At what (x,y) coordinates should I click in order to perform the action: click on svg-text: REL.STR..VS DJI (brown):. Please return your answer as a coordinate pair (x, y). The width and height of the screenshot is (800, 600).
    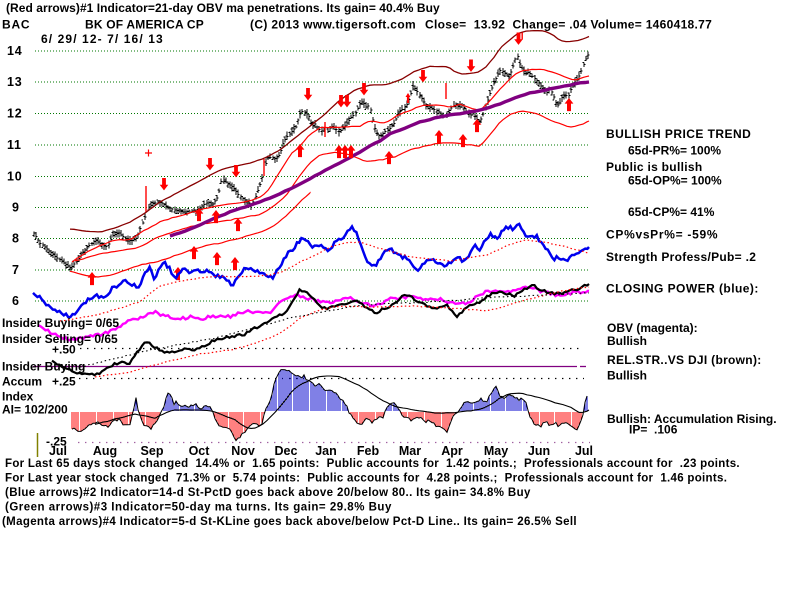
    Looking at the image, I should click on (684, 360).